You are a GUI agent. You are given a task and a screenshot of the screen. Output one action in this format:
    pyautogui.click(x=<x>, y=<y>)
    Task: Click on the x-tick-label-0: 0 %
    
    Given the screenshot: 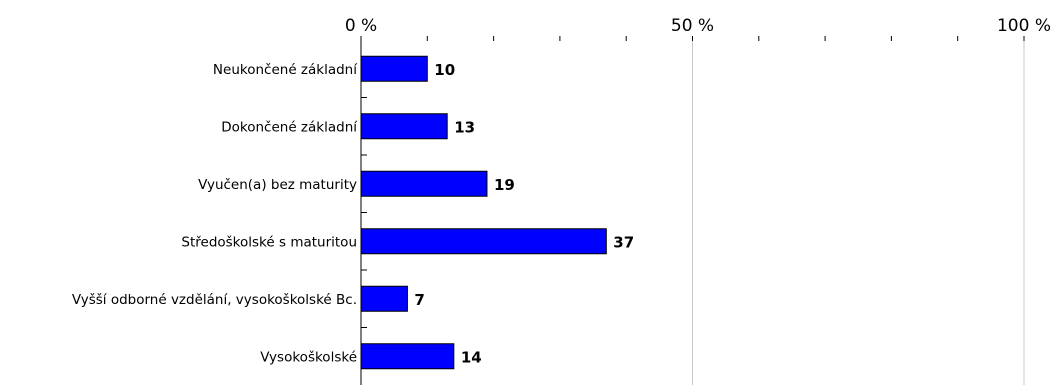 What is the action you would take?
    pyautogui.click(x=361, y=26)
    